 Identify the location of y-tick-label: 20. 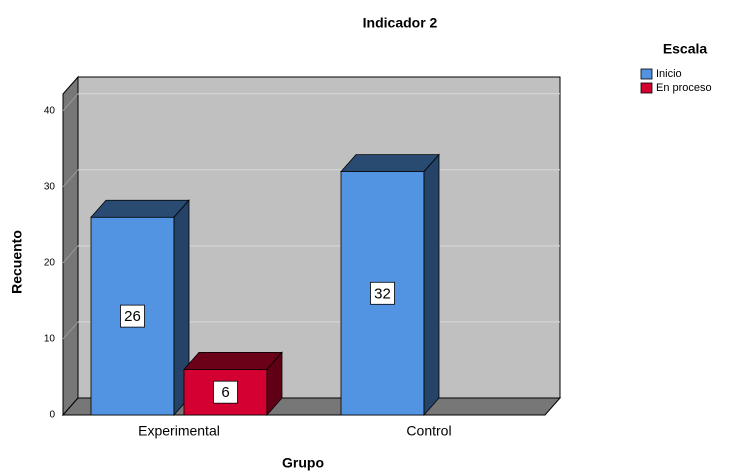
(50, 263).